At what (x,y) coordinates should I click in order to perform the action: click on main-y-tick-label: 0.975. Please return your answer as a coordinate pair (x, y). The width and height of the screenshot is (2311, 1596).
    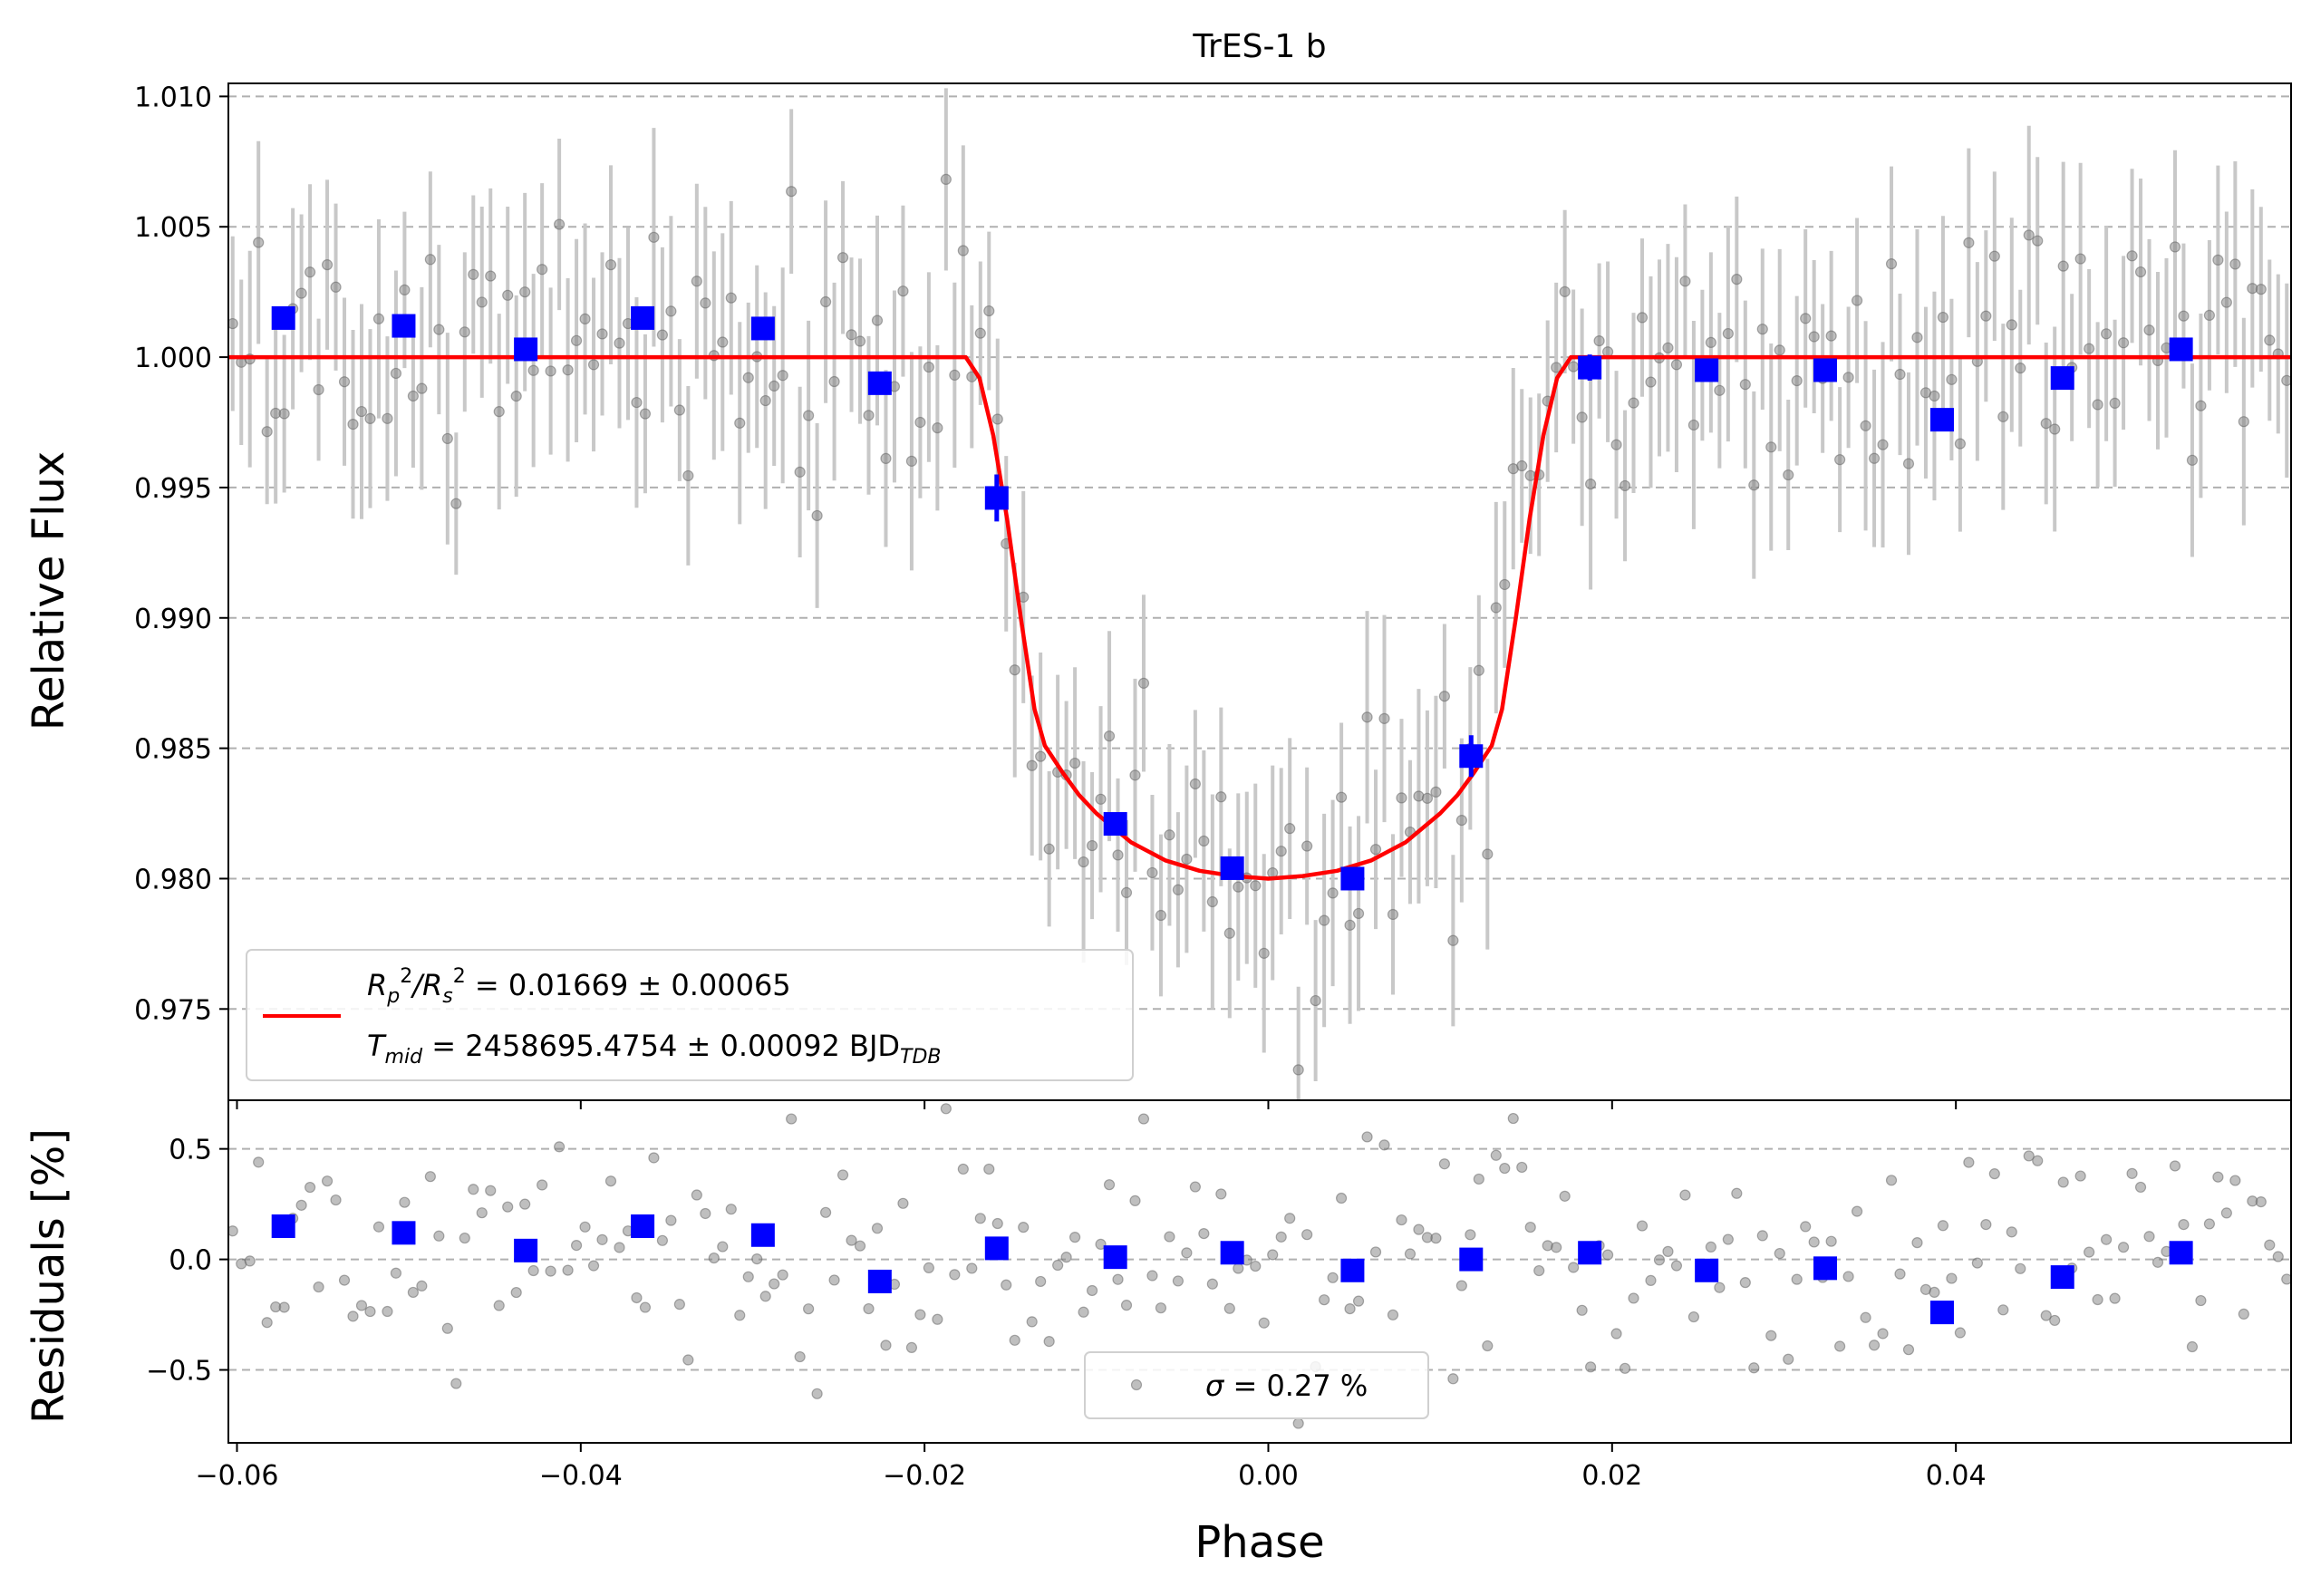
    Looking at the image, I should click on (173, 1010).